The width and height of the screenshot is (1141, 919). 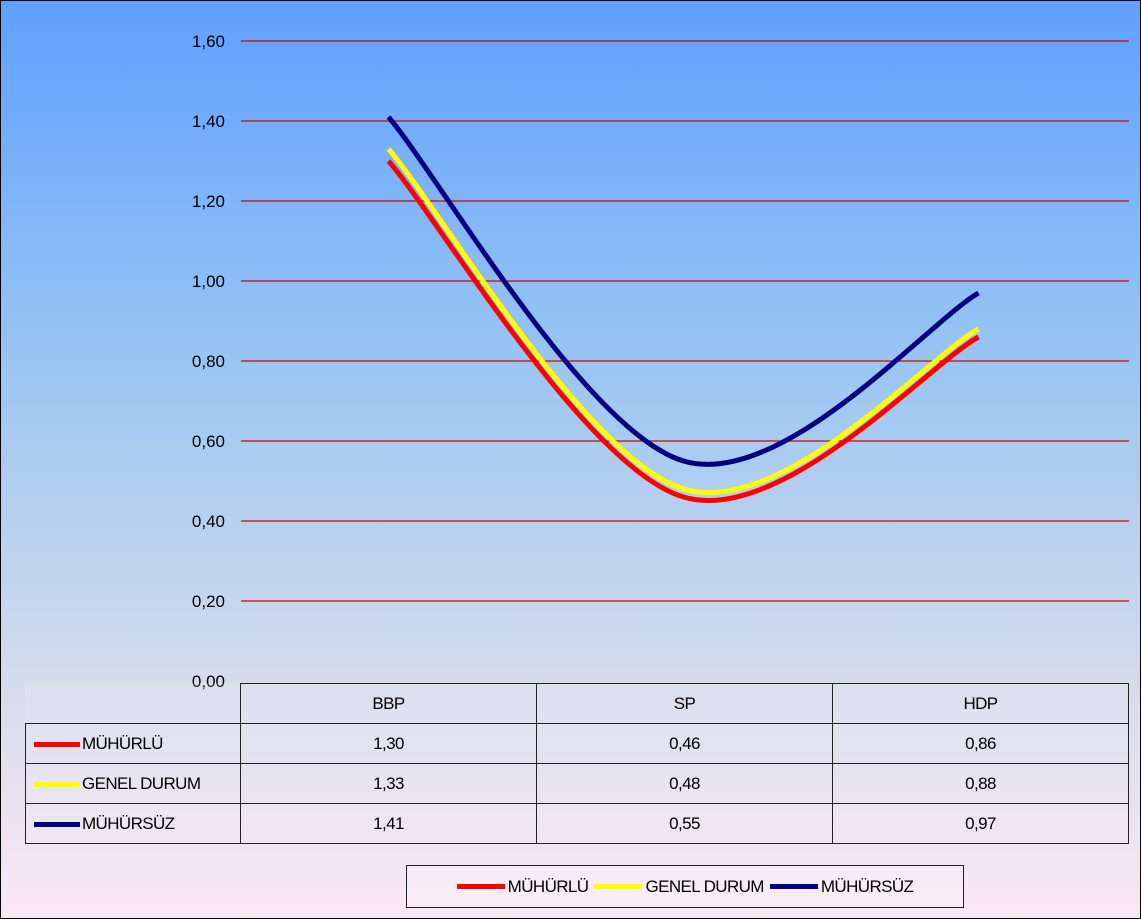 I want to click on y-axis: 0,000,200,400,600,801,001,201,401,60, so click(x=208, y=361).